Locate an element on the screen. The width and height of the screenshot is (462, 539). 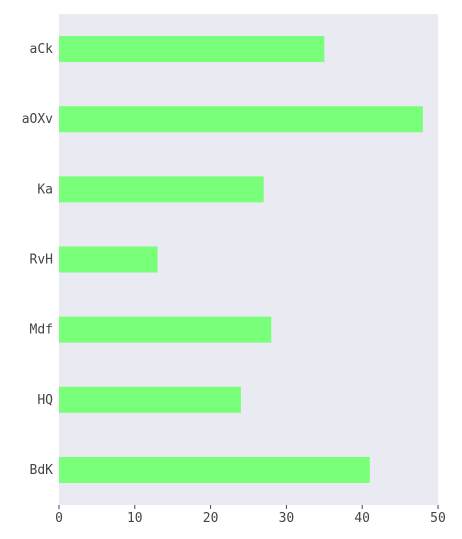
y-tick-label: aCk is located at coordinates (42, 49).